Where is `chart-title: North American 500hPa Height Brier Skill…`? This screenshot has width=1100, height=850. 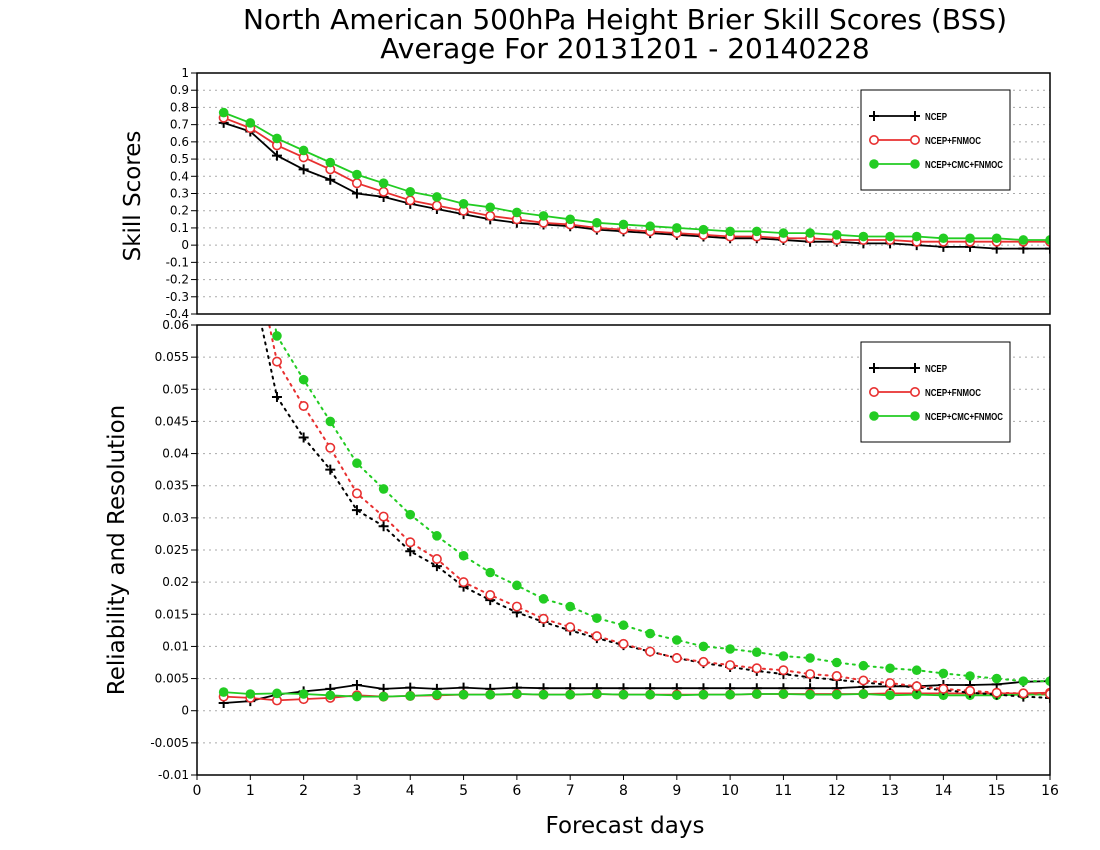 chart-title: North American 500hPa Height Brier Skill… is located at coordinates (625, 19).